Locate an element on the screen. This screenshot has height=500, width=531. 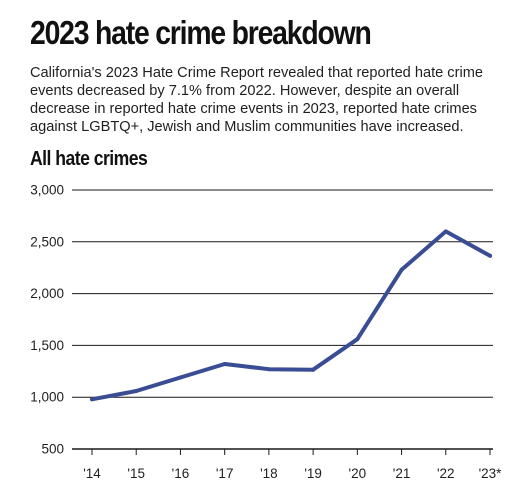
y-tick-label: 3,000 is located at coordinates (47, 190).